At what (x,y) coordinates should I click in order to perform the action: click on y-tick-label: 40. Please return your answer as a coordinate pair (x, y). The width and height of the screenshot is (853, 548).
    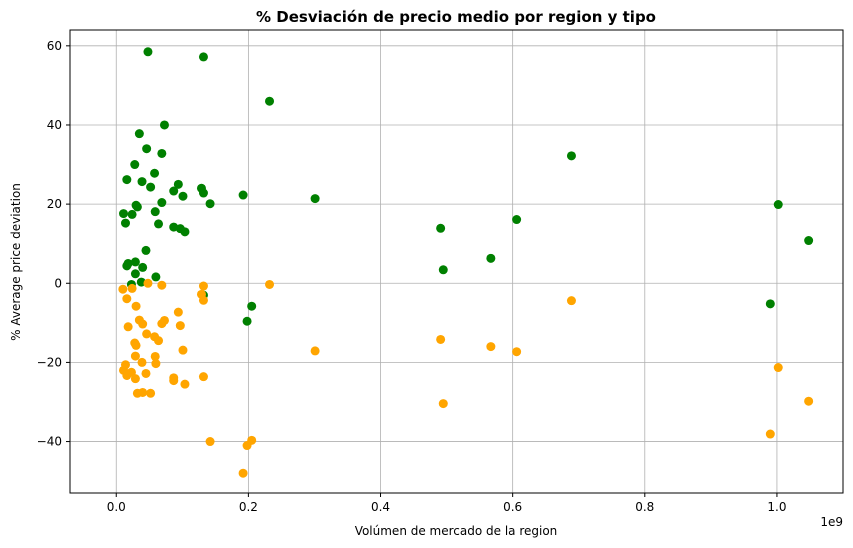
    Looking at the image, I should click on (54, 125).